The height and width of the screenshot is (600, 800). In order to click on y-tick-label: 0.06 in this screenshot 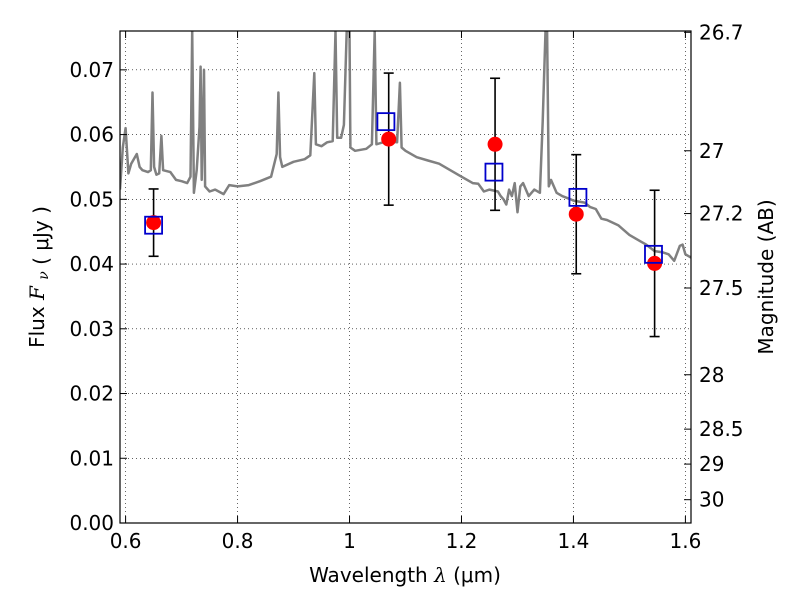, I will do `click(91, 135)`.